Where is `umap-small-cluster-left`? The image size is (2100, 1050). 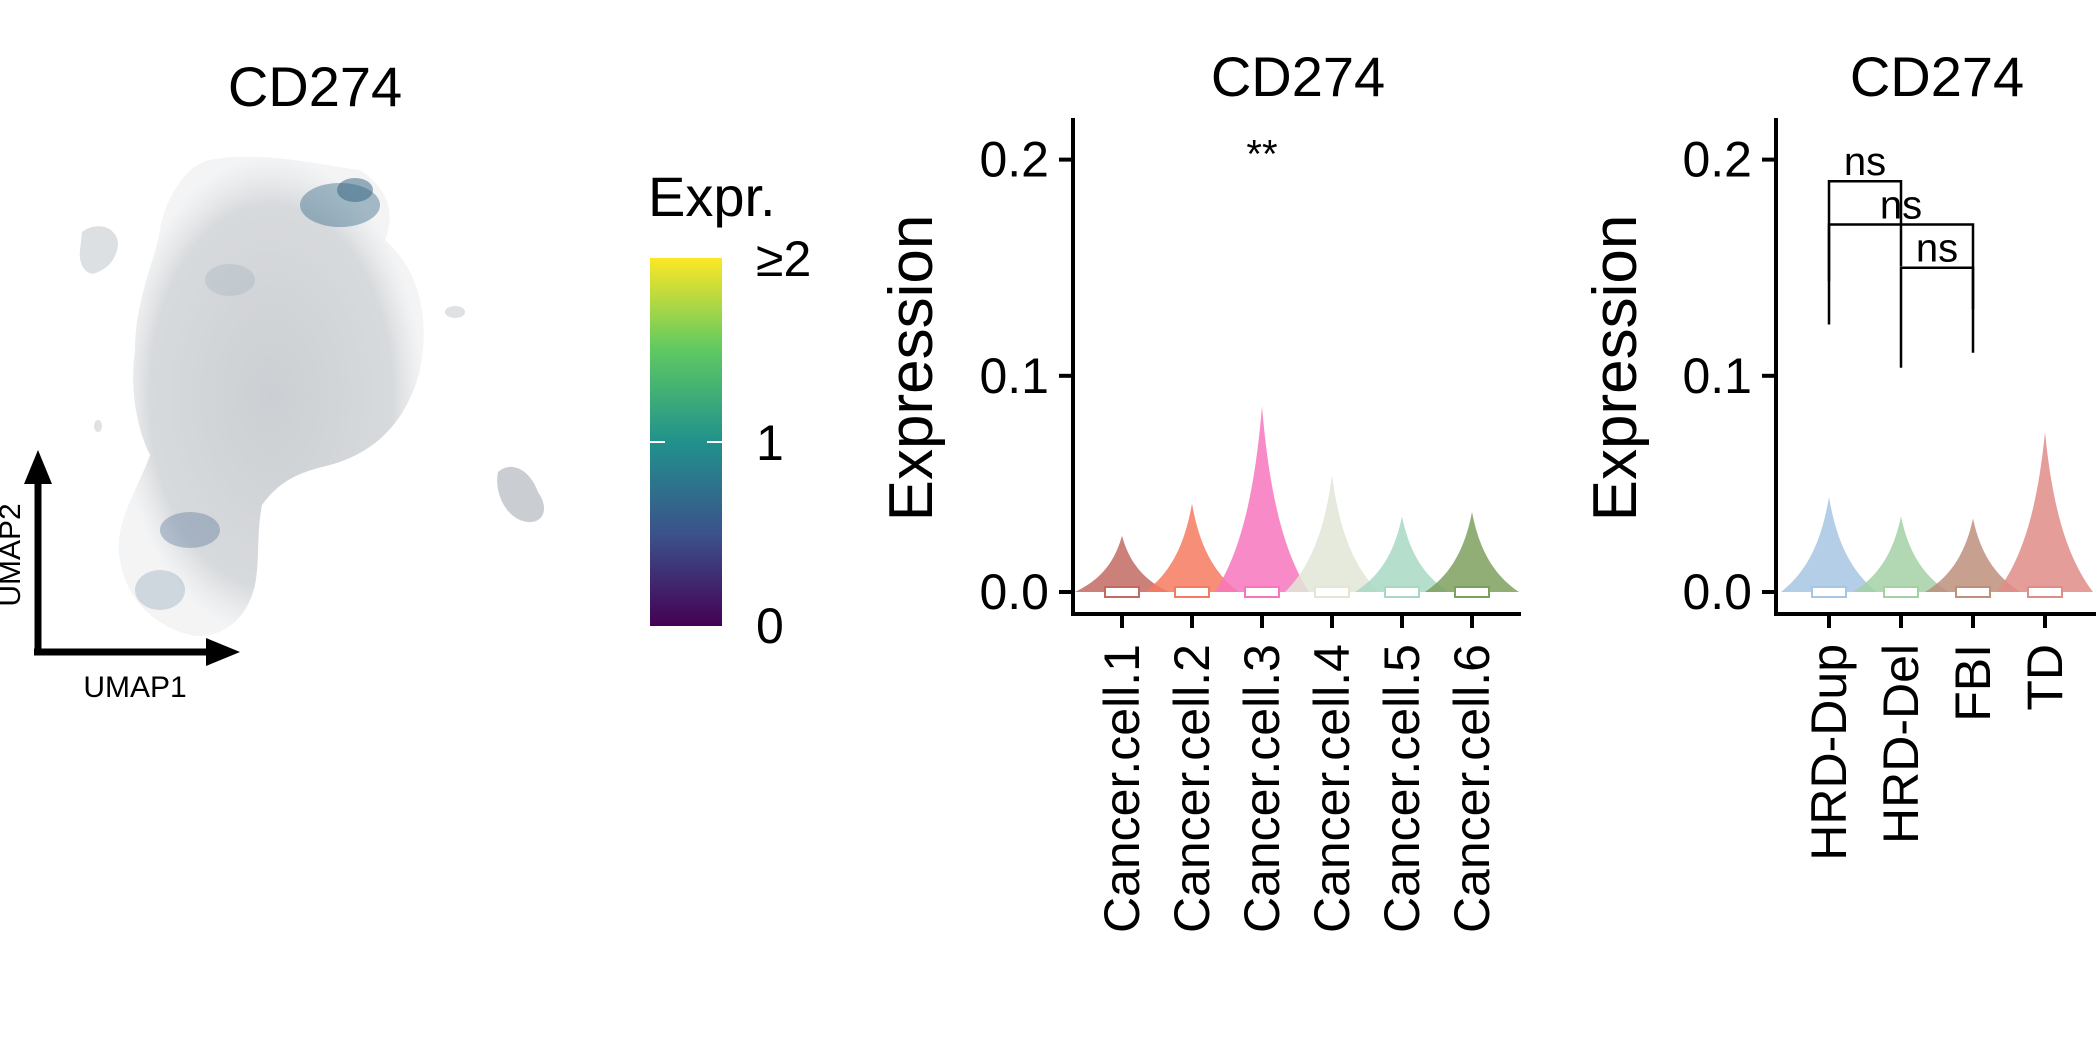
umap-small-cluster-left is located at coordinates (98, 250).